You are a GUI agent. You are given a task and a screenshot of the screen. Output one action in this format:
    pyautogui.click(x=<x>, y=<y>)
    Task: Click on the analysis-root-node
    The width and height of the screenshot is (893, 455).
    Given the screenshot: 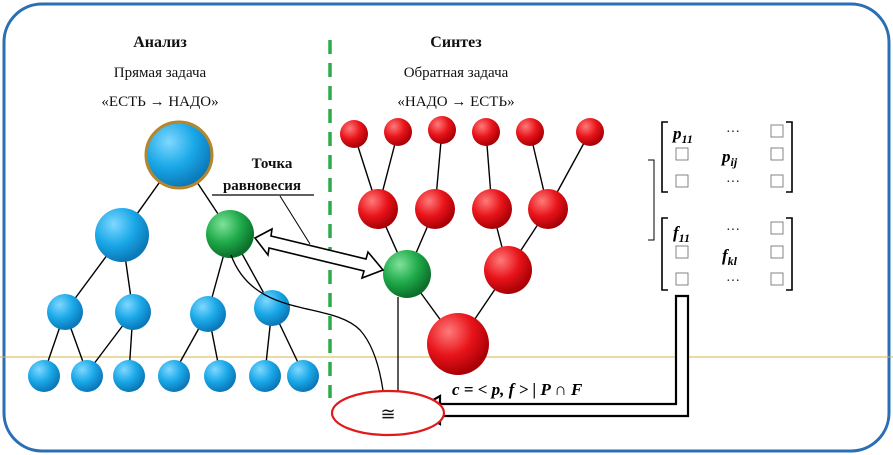 What is the action you would take?
    pyautogui.click(x=179, y=155)
    